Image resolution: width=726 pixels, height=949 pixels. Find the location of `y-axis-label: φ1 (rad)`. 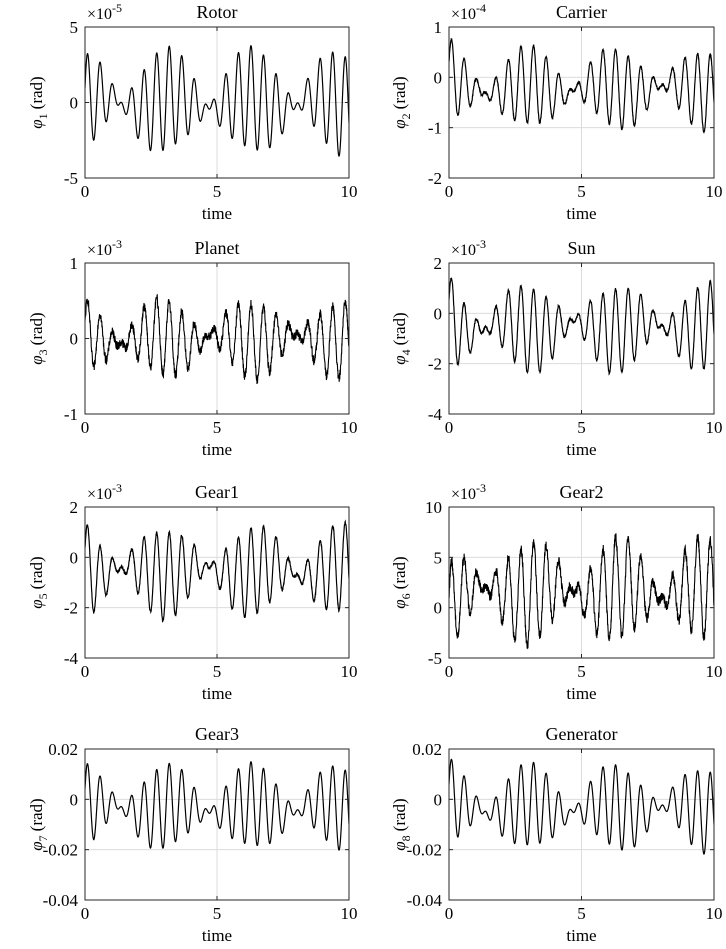

y-axis-label: φ1 (rad) is located at coordinates (38, 102).